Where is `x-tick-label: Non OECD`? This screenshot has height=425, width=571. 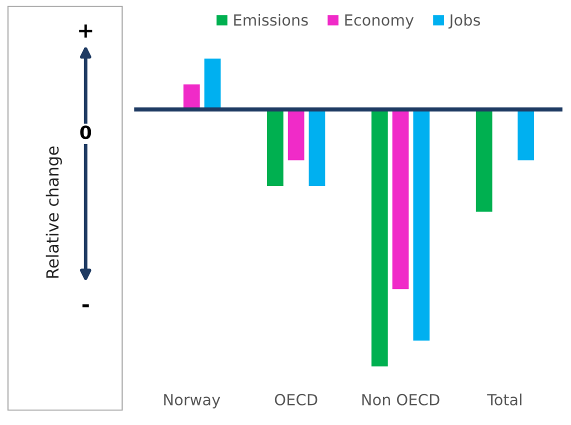 x-tick-label: Non OECD is located at coordinates (401, 400).